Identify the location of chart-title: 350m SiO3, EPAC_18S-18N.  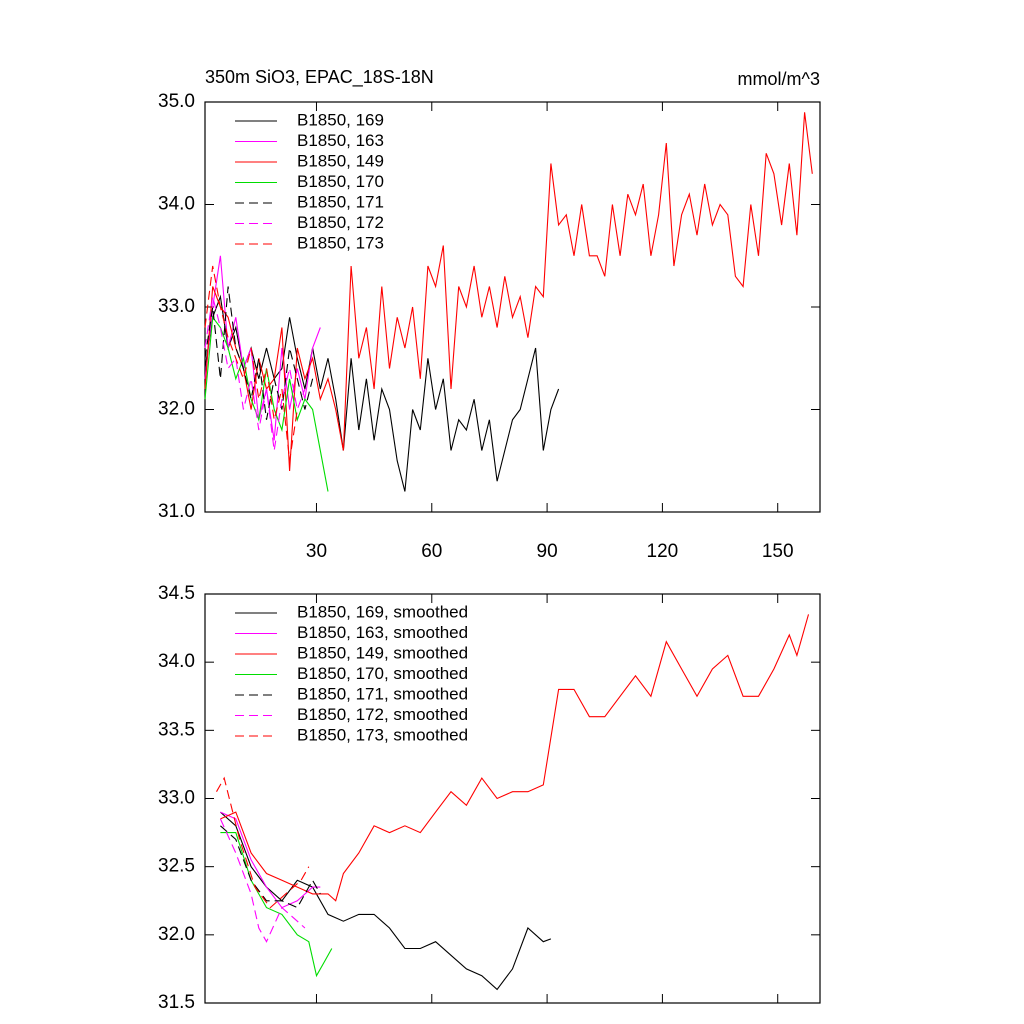
(319, 77).